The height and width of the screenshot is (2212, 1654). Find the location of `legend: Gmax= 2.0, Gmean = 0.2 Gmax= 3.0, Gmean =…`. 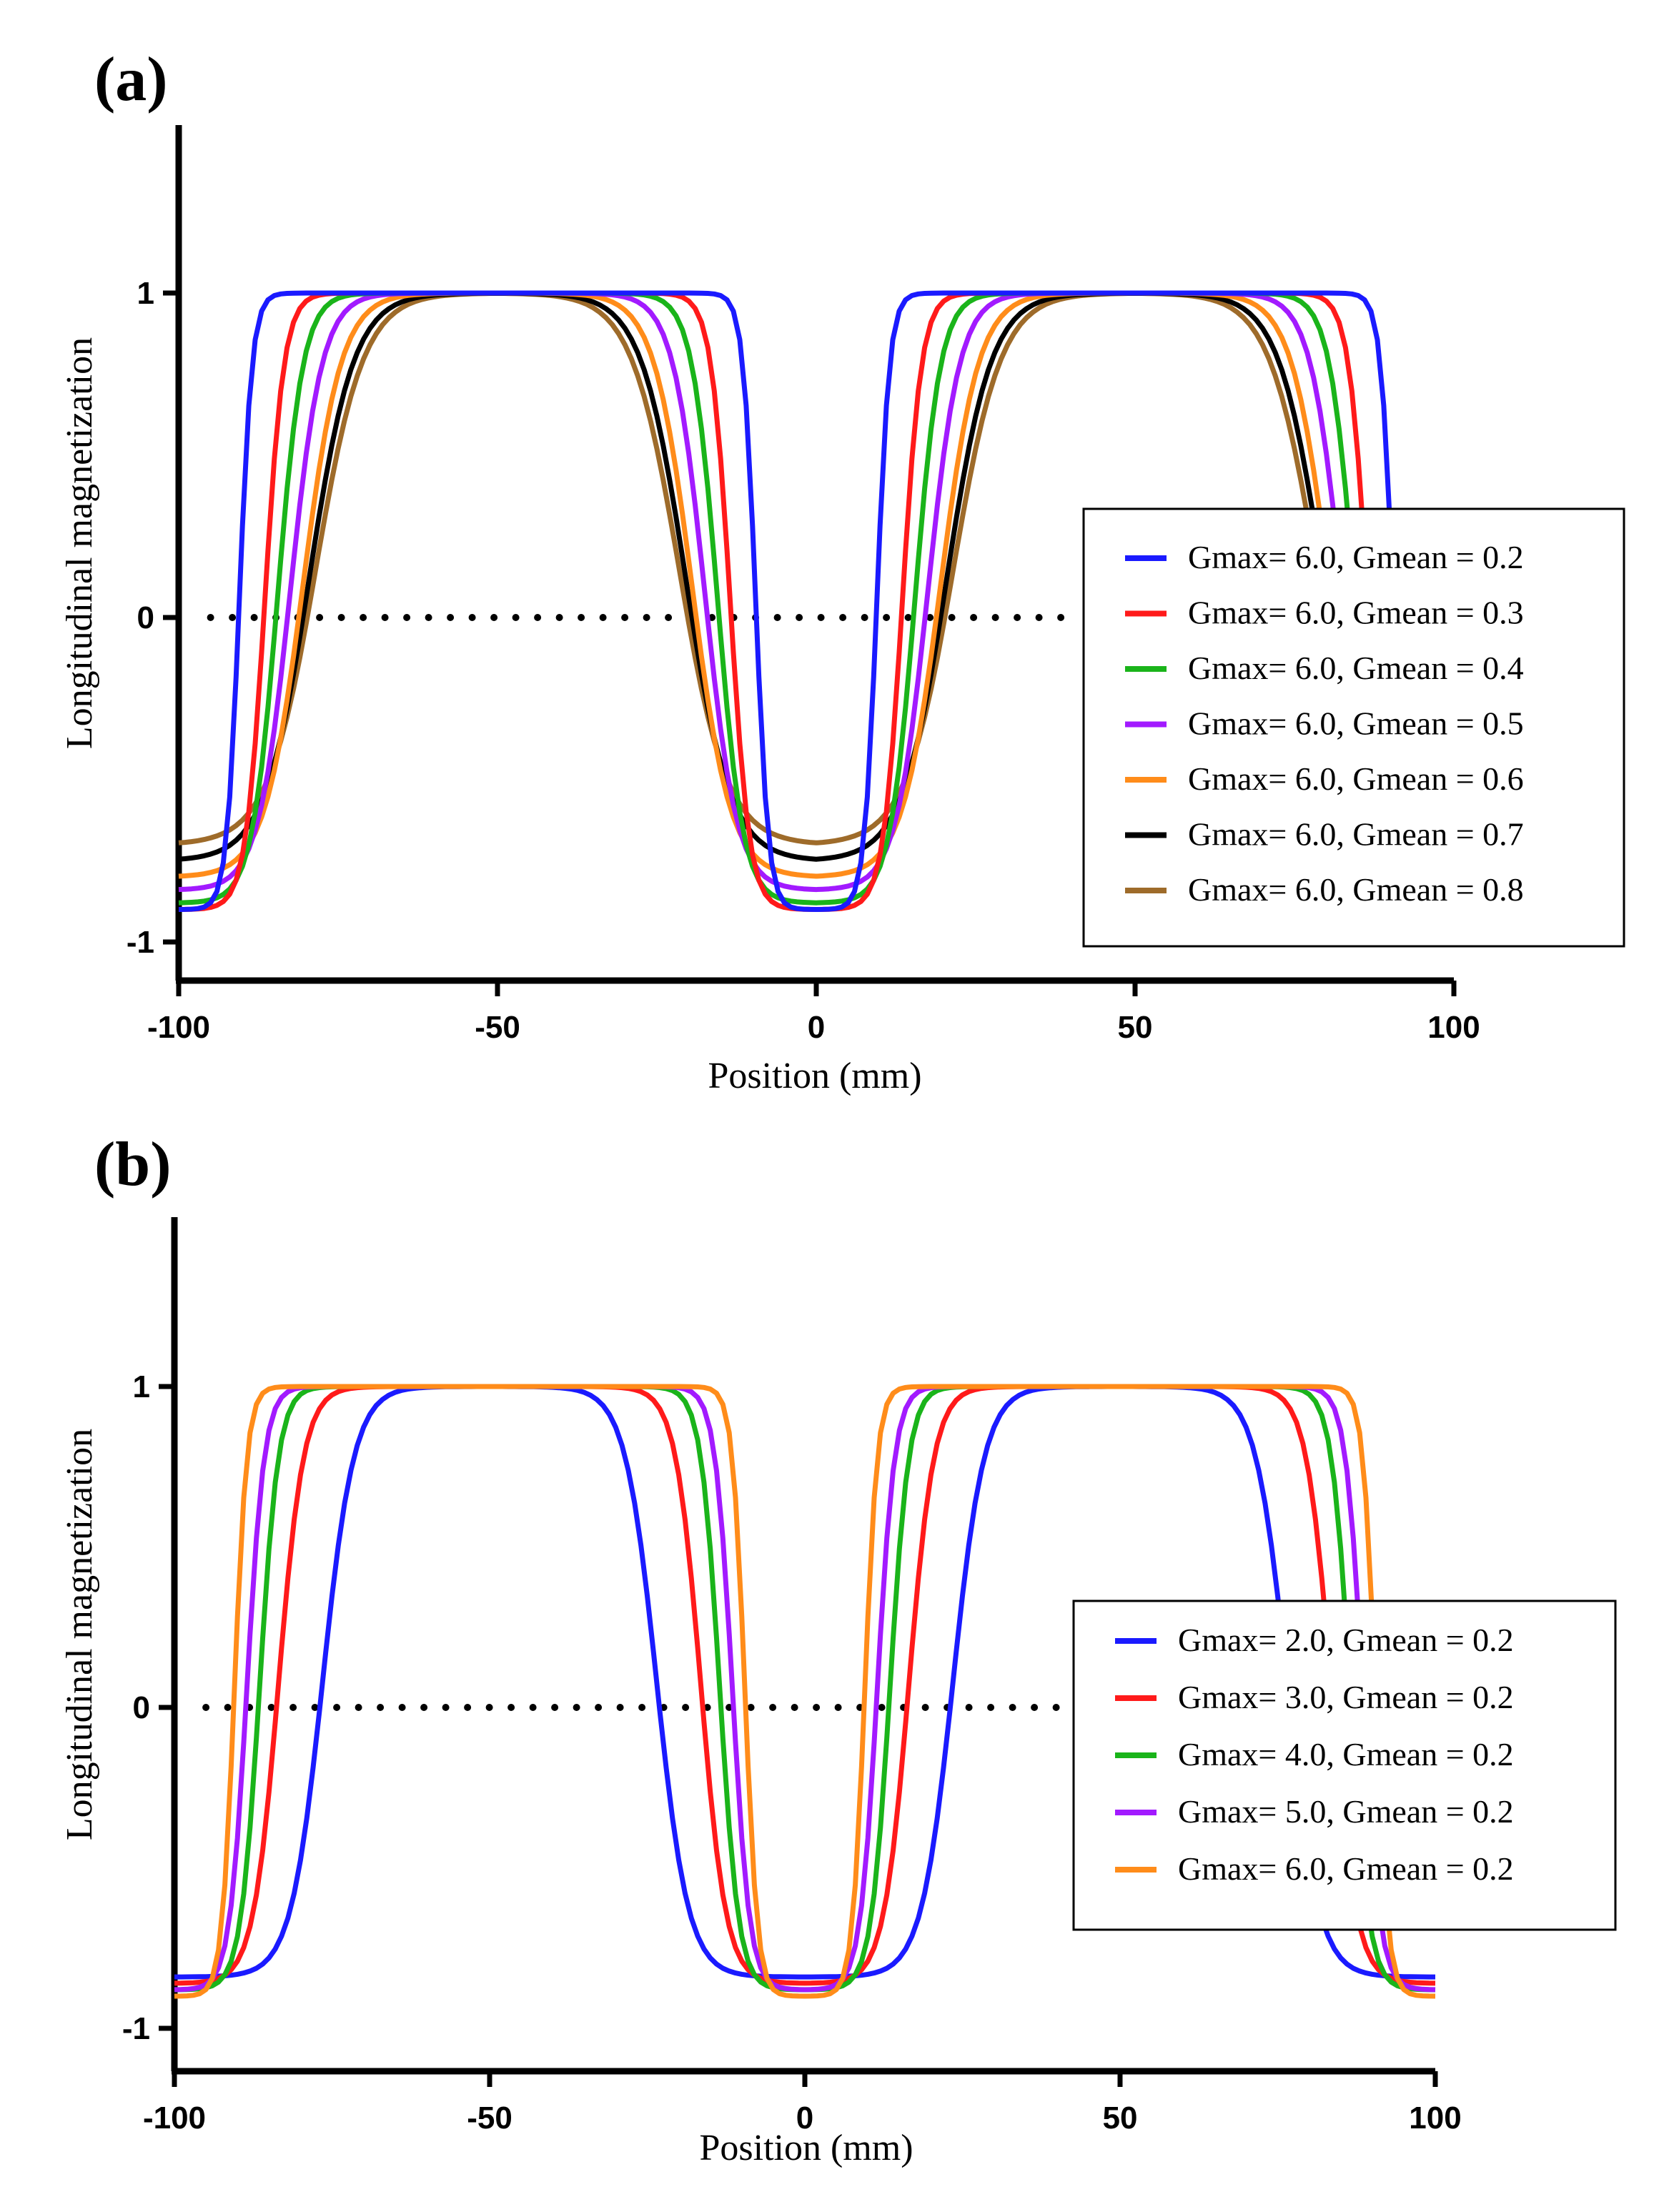

legend: Gmax= 2.0, Gmean = 0.2 Gmax= 3.0, Gmean =… is located at coordinates (1345, 1765).